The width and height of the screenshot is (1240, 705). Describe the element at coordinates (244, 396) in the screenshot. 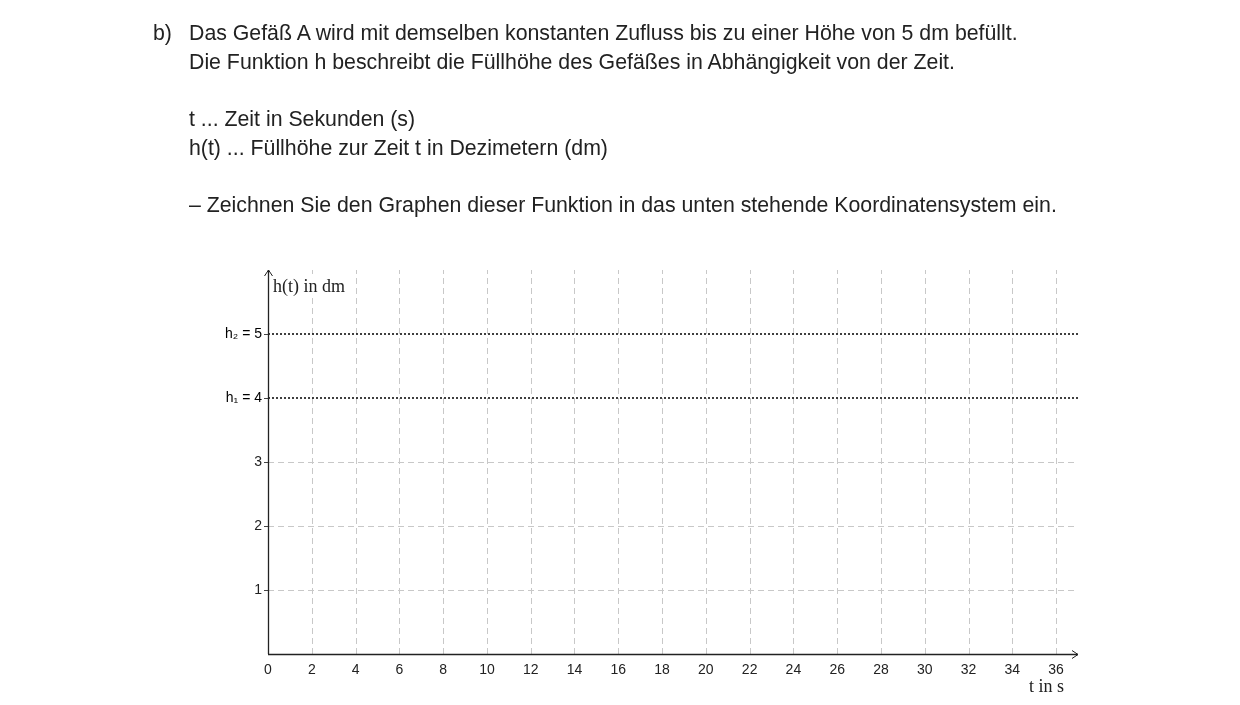

I see `ref-line-label: h₁ = 4` at that location.